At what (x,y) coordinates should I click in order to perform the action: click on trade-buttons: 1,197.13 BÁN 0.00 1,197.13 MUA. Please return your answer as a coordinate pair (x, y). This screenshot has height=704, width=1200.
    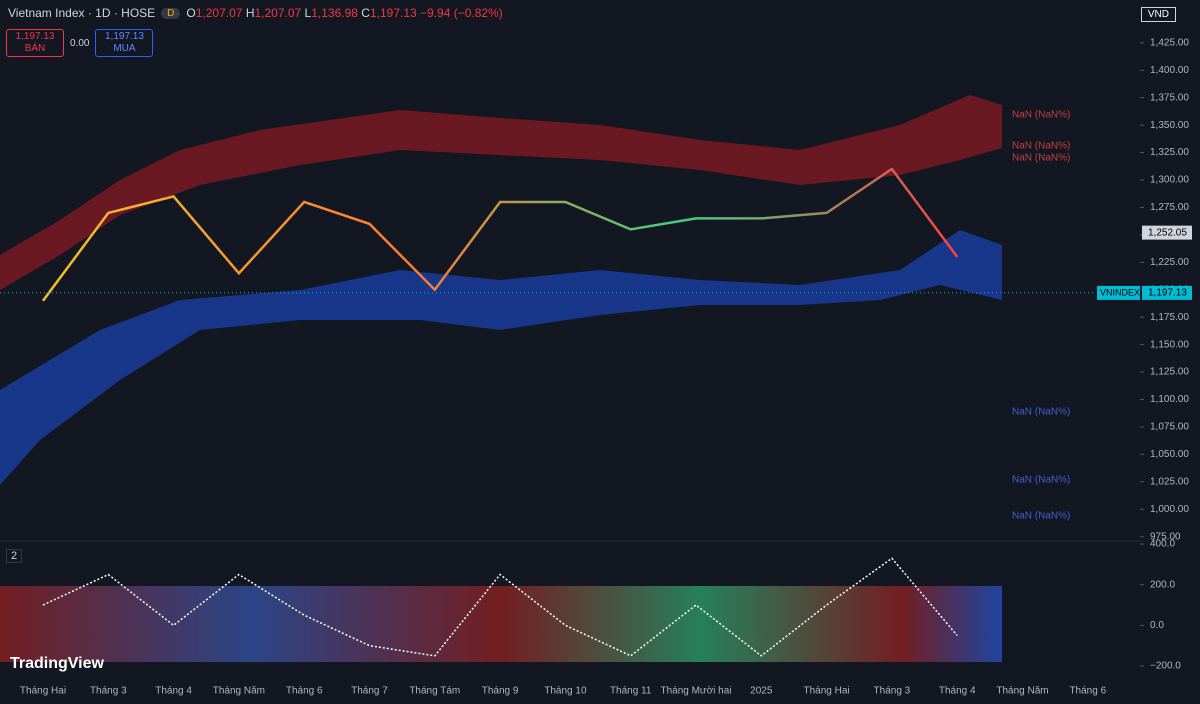
    Looking at the image, I should click on (80, 43).